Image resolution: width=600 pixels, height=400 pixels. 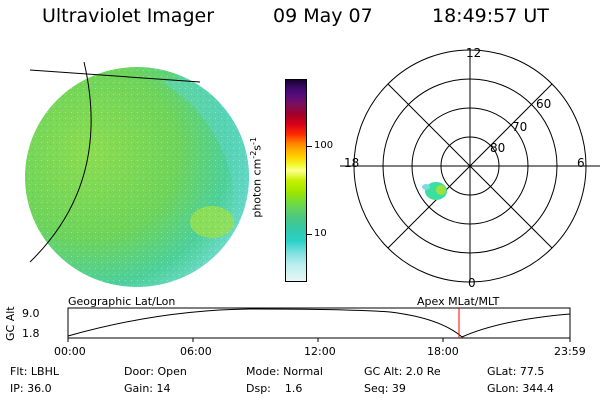 I want to click on trajectory-plot, so click(x=319, y=324).